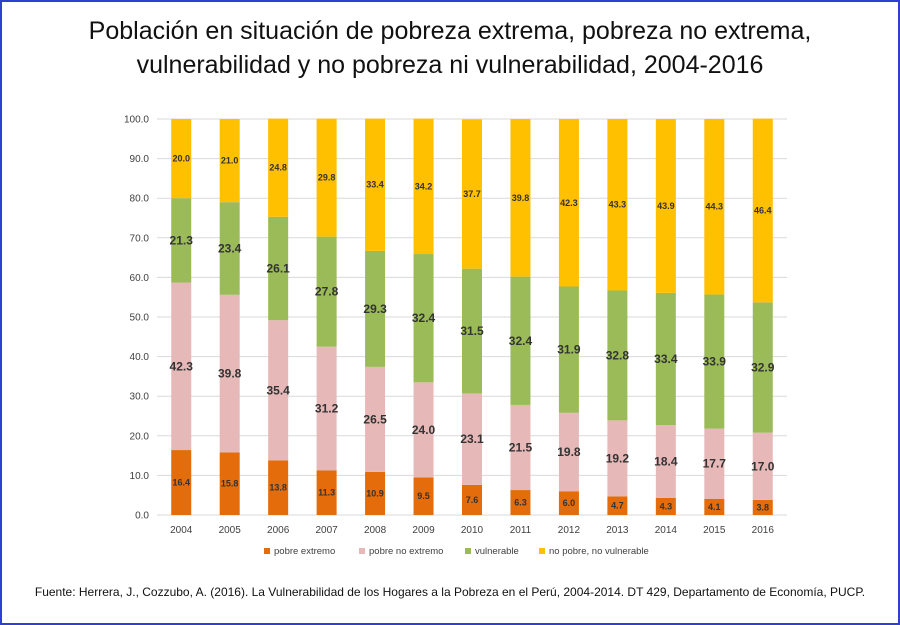 This screenshot has width=900, height=625. I want to click on data-label: 19.8, so click(569, 452).